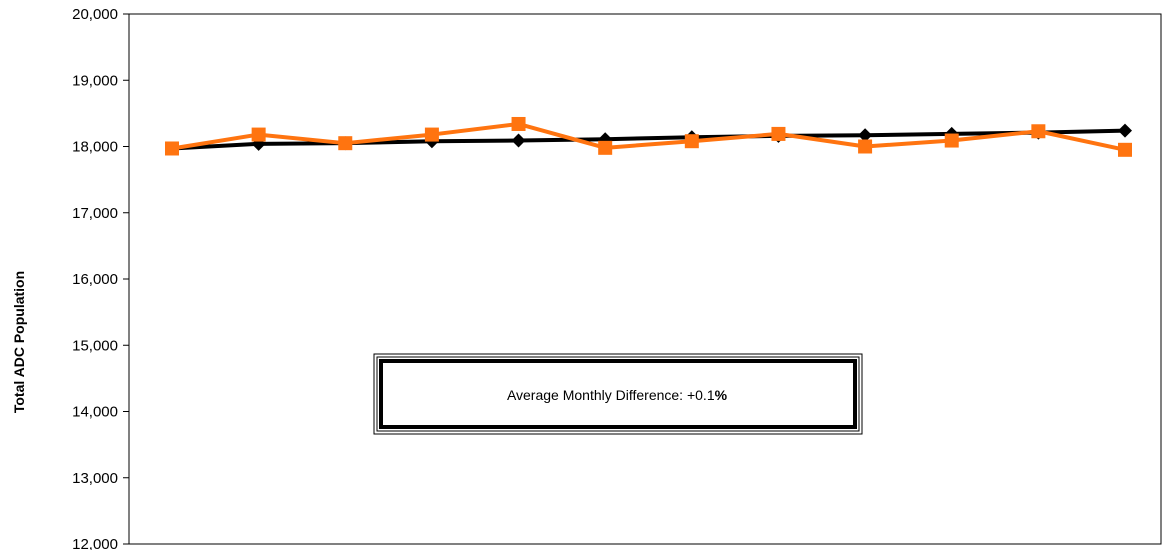  I want to click on annotation-box: Average Monthly Difference: +0.1%, so click(618, 394).